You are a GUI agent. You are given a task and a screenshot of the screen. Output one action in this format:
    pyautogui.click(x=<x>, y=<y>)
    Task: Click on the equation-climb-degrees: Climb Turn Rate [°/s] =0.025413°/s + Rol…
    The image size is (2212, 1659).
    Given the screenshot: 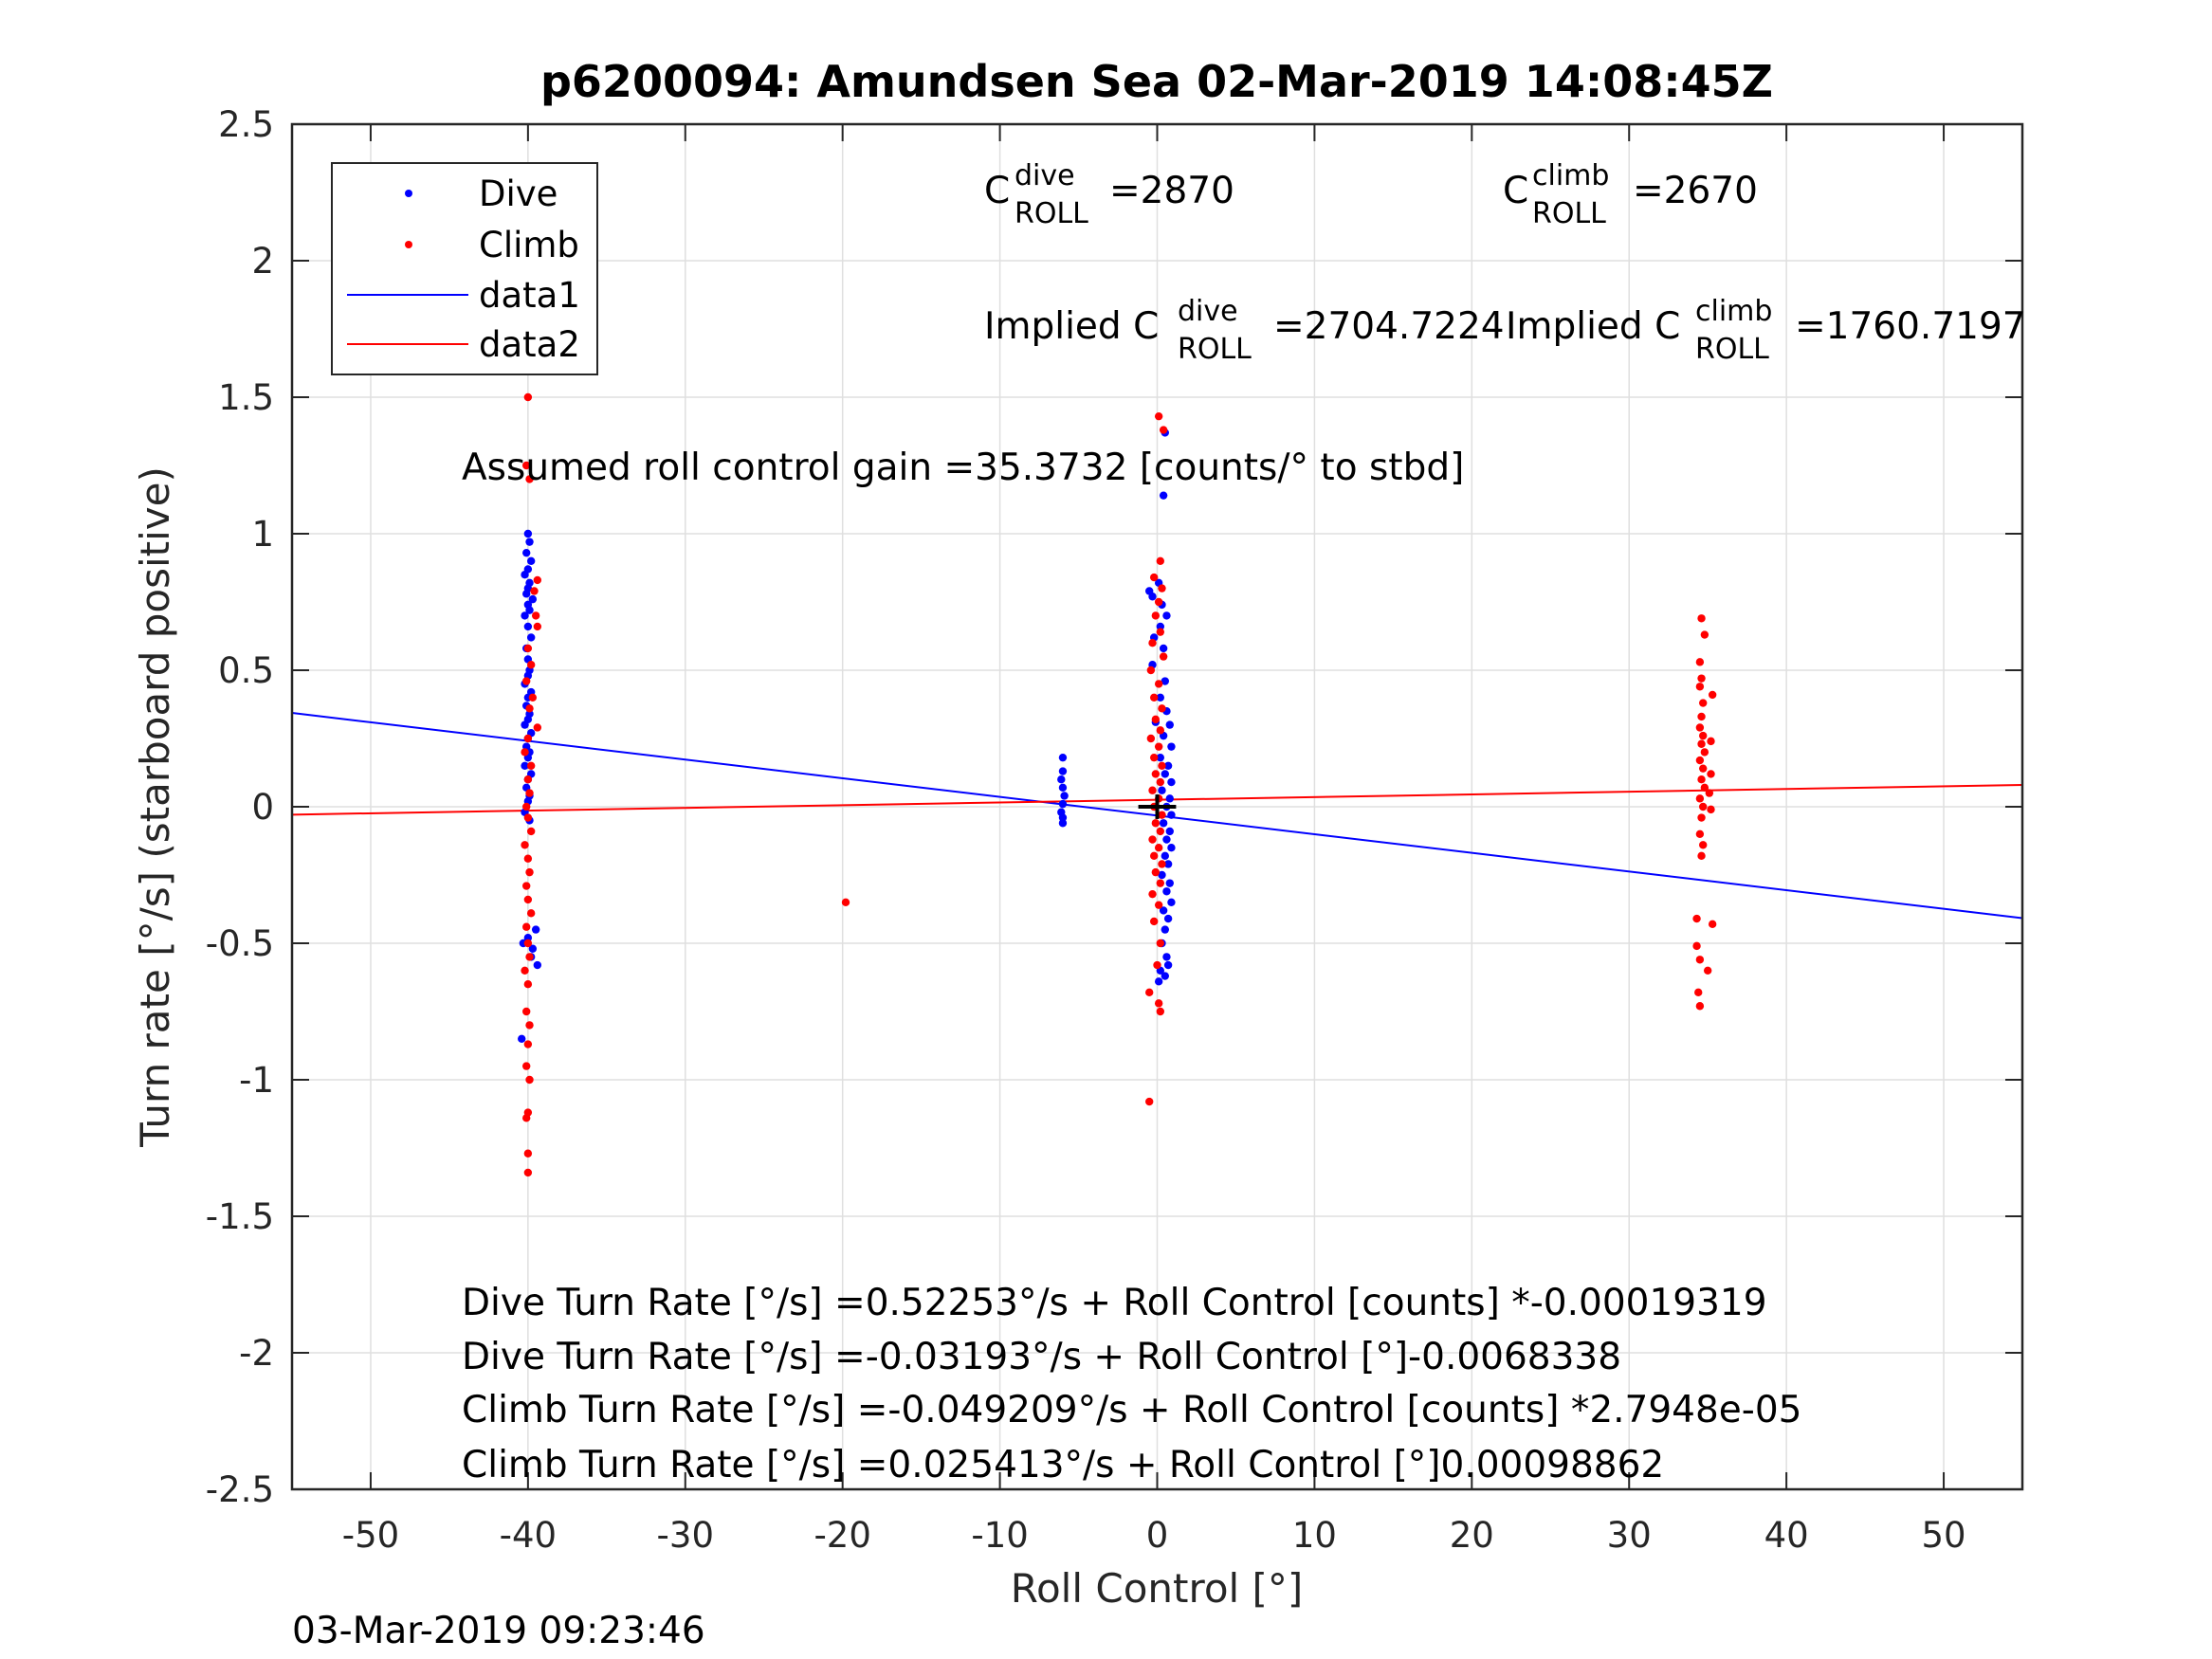 What is the action you would take?
    pyautogui.click(x=1063, y=1465)
    